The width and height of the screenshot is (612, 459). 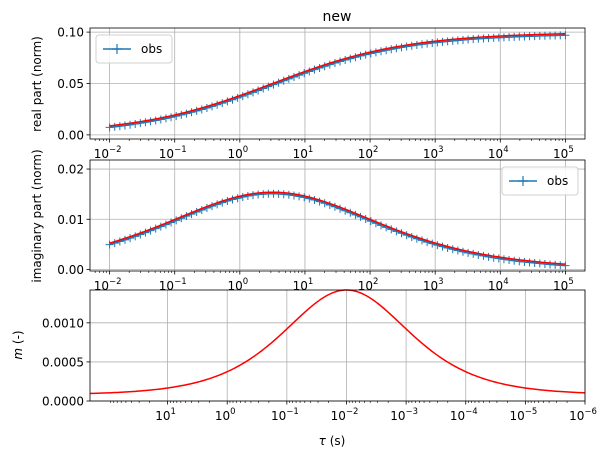 What do you see at coordinates (337, 229) in the screenshot?
I see `series-obs-line` at bounding box center [337, 229].